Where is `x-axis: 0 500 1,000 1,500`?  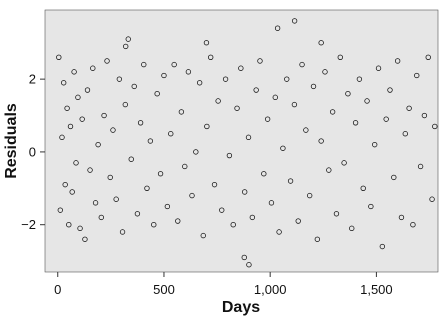
x-axis: 0 500 1,000 1,500 is located at coordinates (223, 284).